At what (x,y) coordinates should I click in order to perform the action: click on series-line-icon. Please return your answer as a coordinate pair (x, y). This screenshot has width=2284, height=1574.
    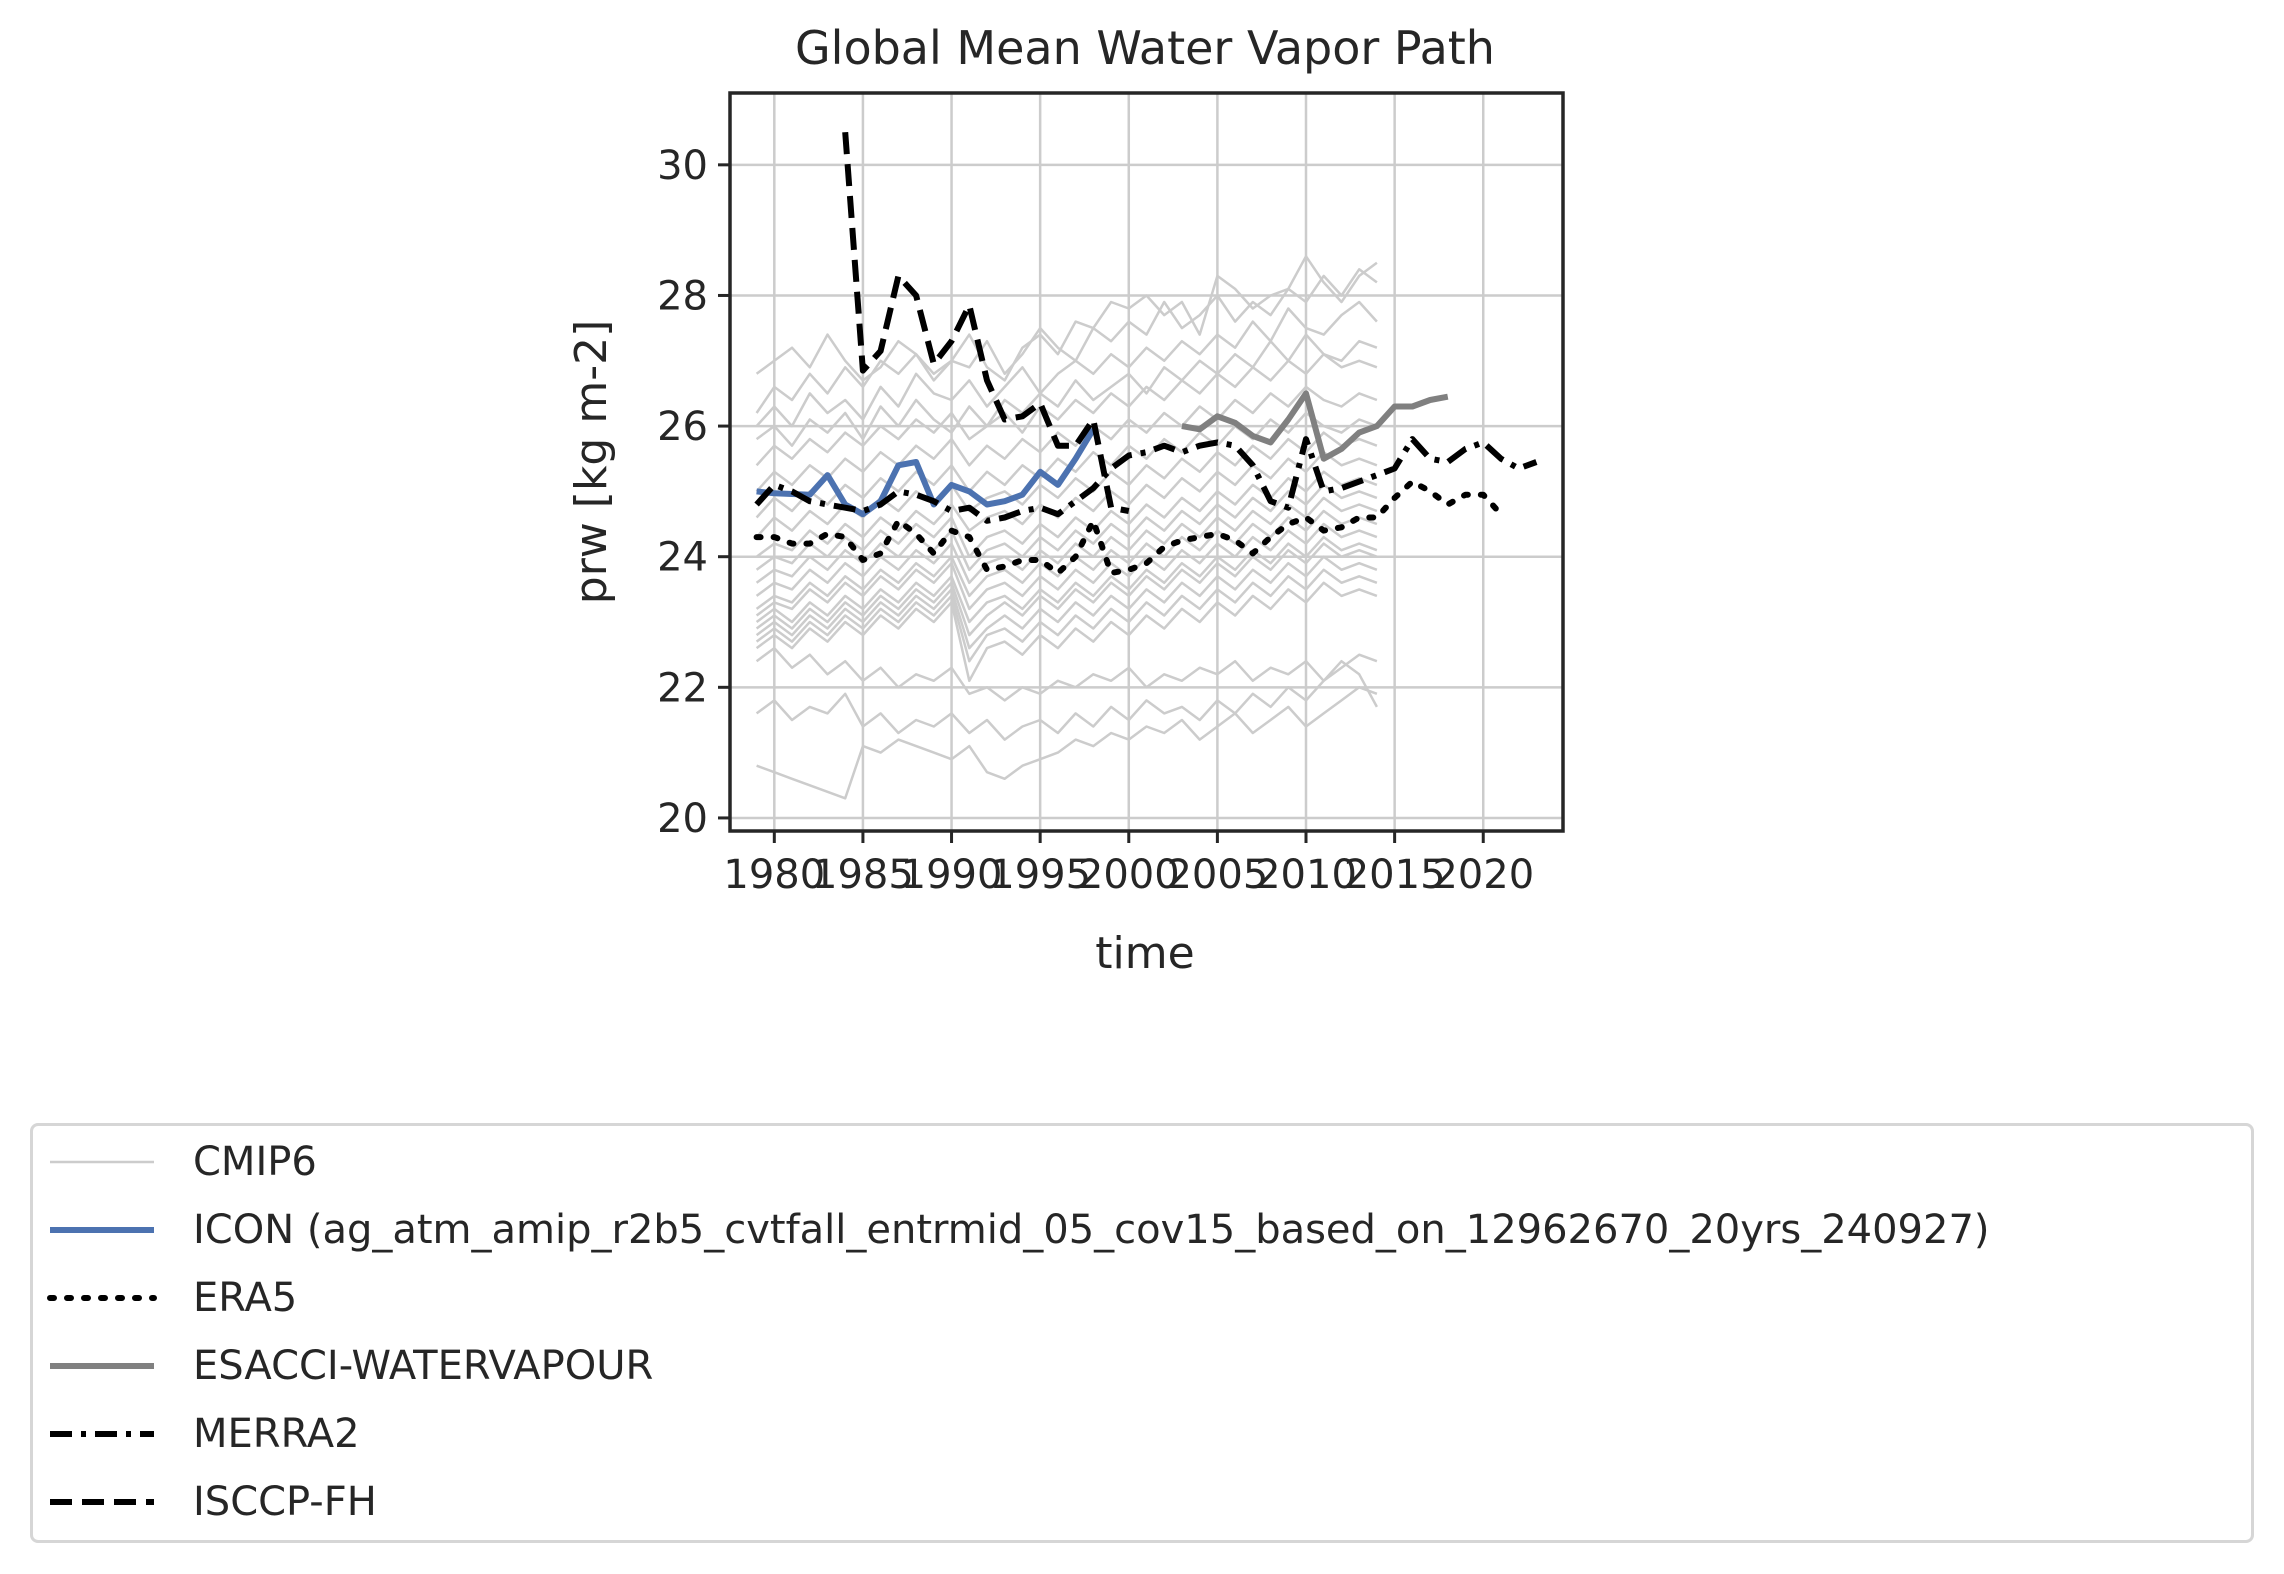
    Looking at the image, I should click on (926, 472).